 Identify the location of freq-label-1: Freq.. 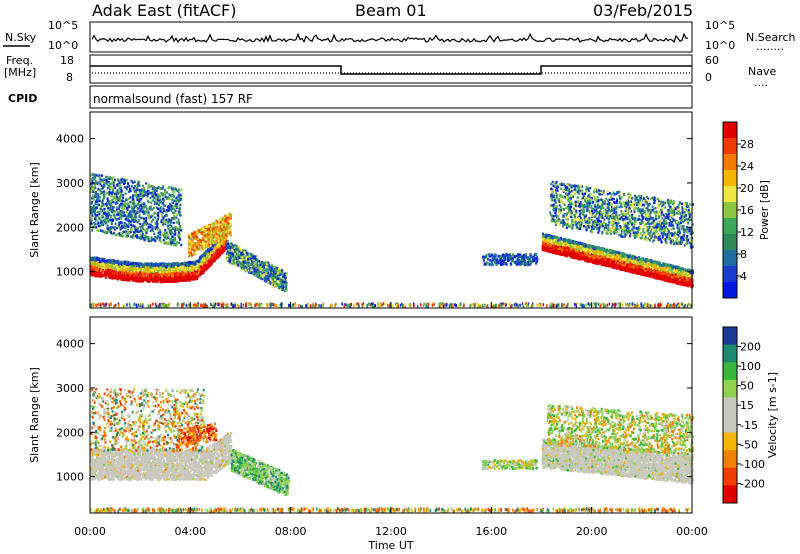
(19, 60).